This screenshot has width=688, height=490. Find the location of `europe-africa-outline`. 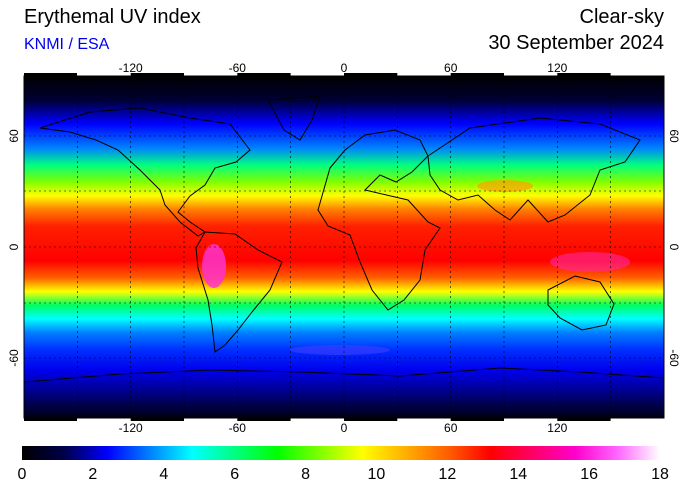

europe-africa-outline is located at coordinates (379, 220).